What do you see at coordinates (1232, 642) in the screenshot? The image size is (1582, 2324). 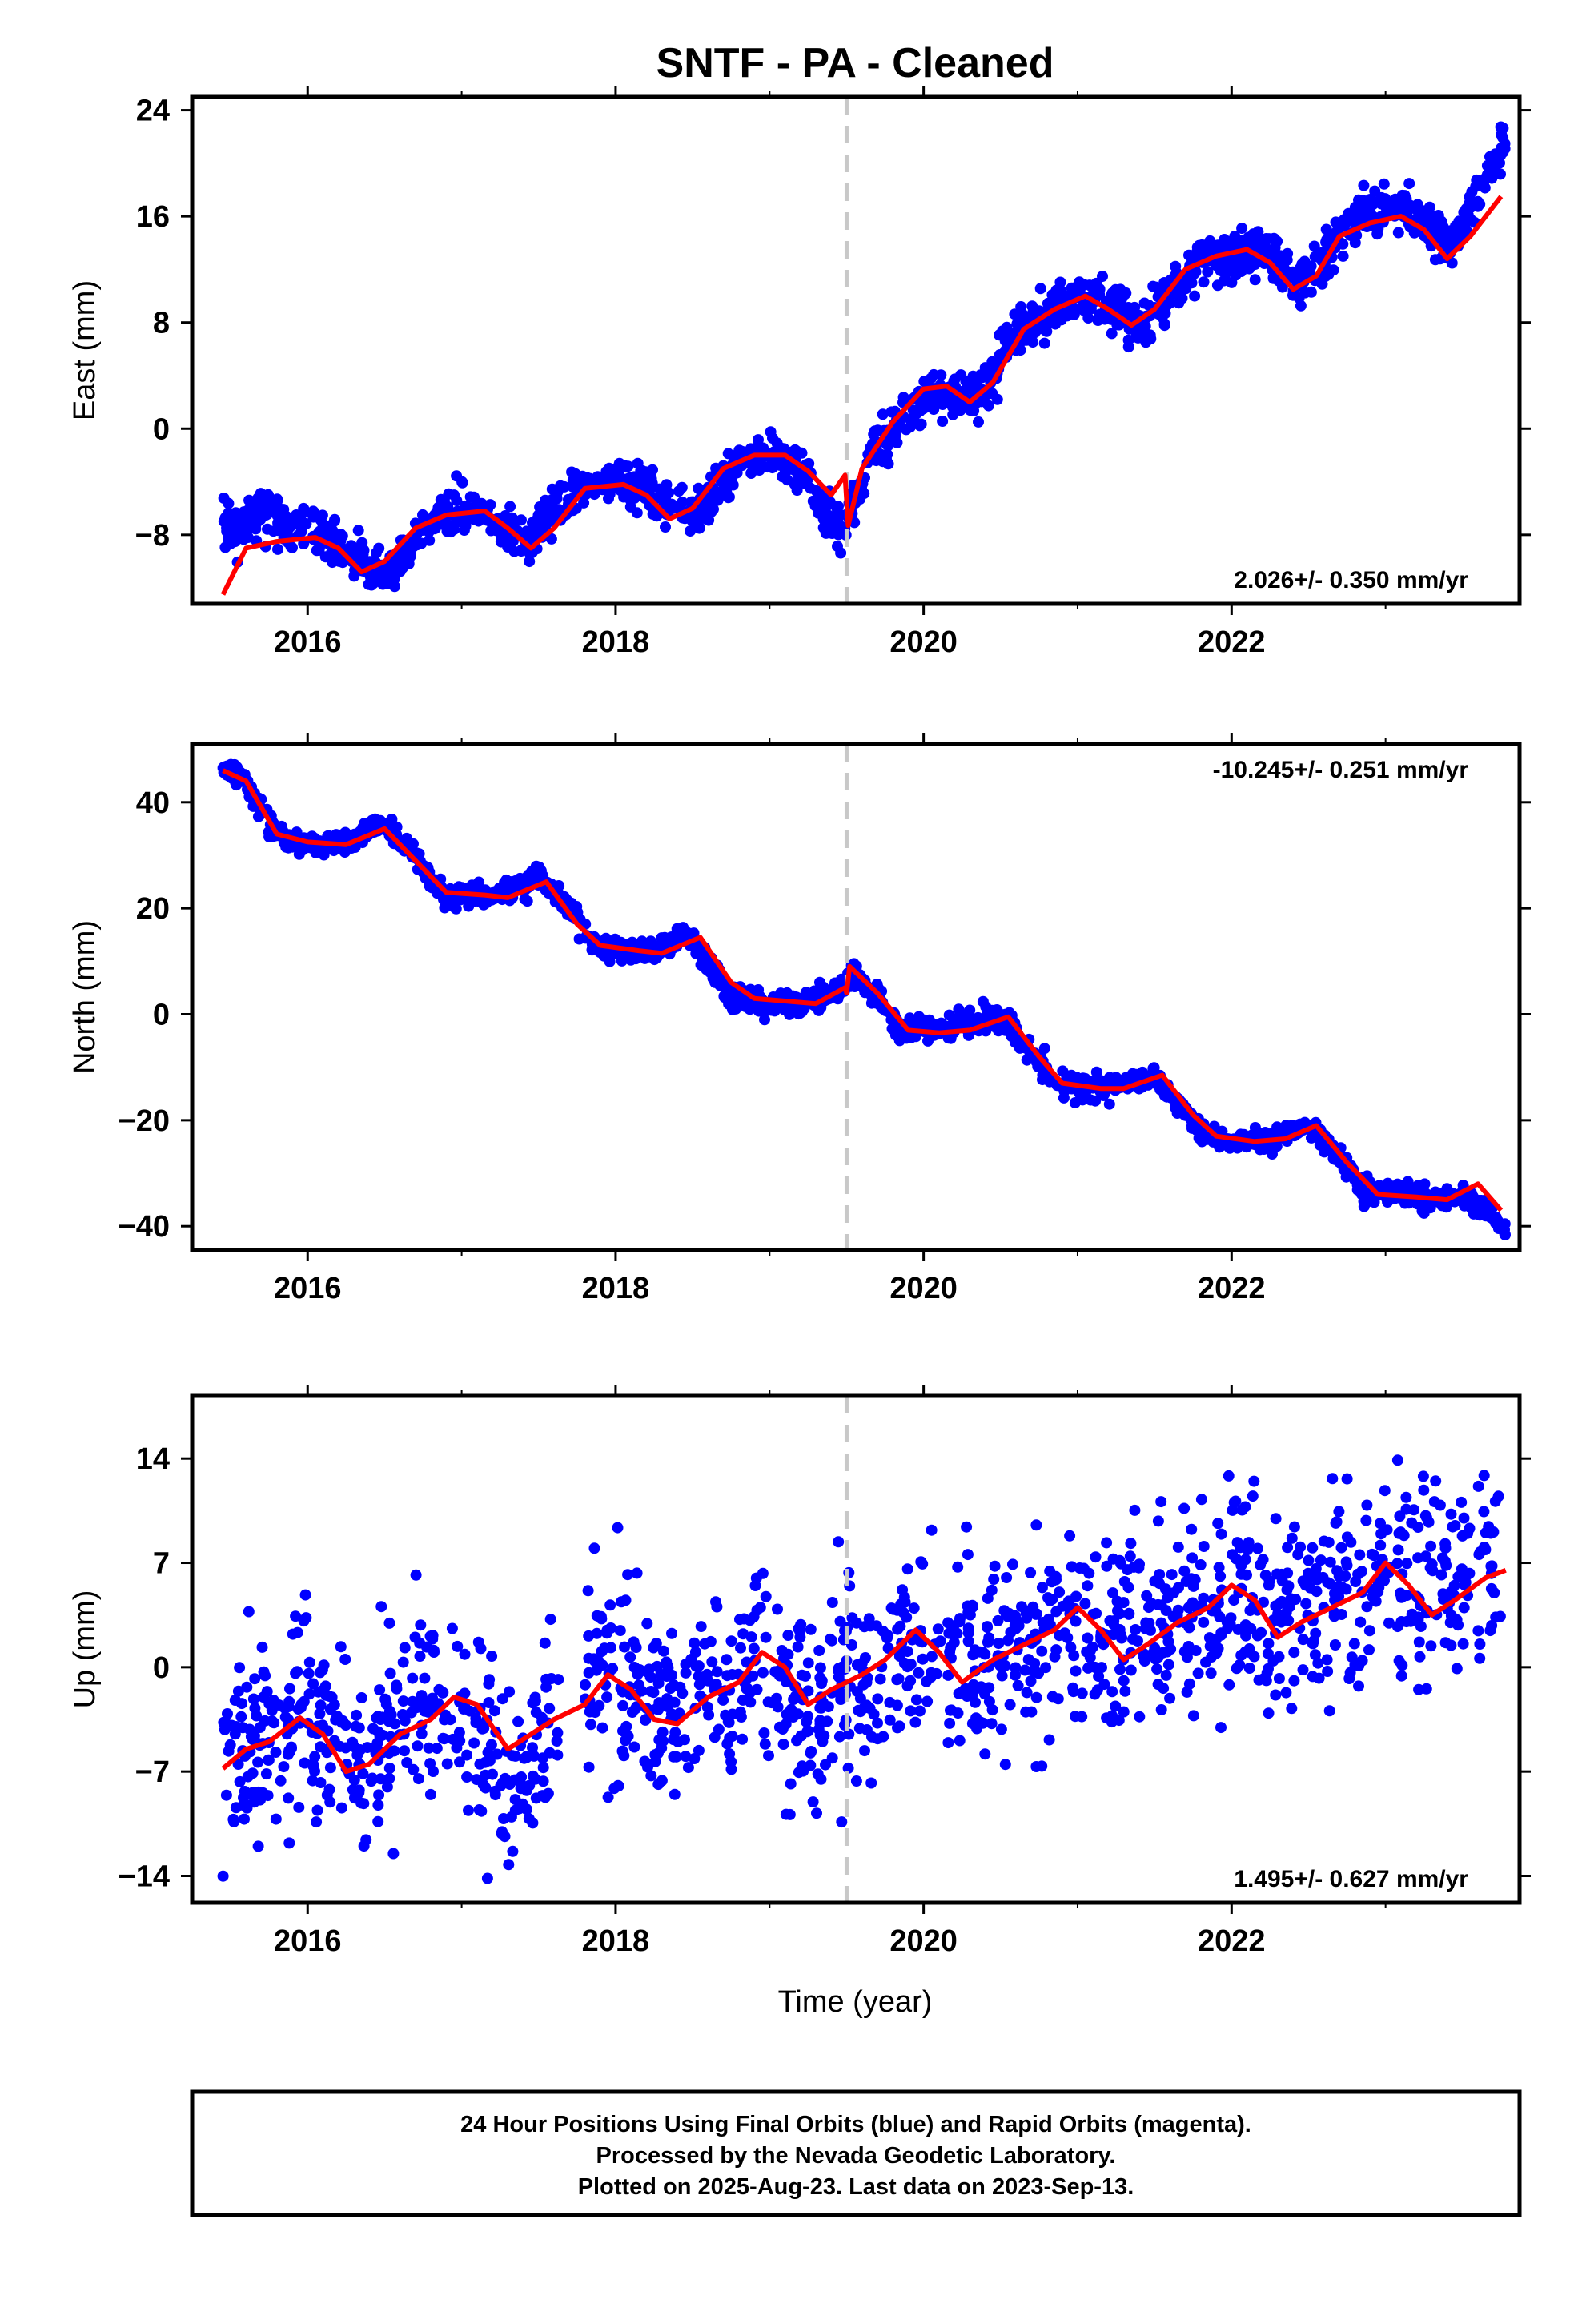 I see `x-tick-label: 2022` at bounding box center [1232, 642].